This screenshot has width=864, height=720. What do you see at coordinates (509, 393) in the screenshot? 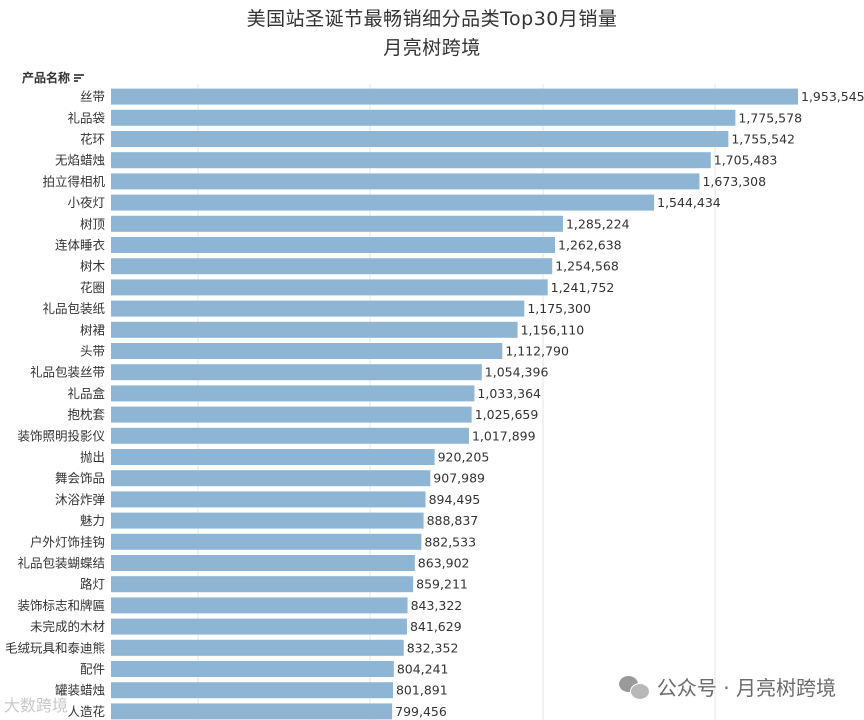
I see `value-label: 1,033,364` at bounding box center [509, 393].